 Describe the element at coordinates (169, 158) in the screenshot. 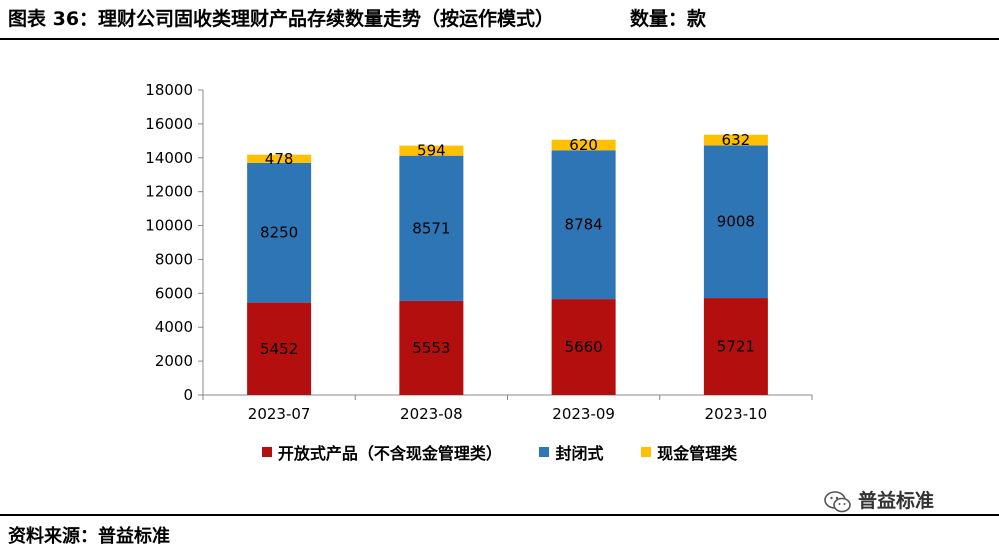

I see `y-tick-label: 14000` at that location.